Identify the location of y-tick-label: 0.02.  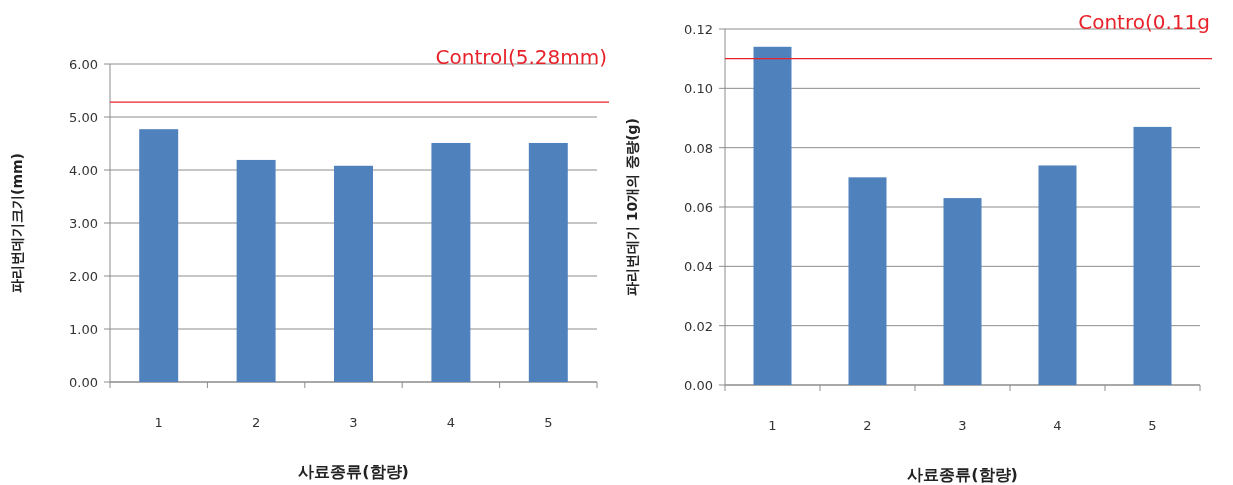
(698, 326).